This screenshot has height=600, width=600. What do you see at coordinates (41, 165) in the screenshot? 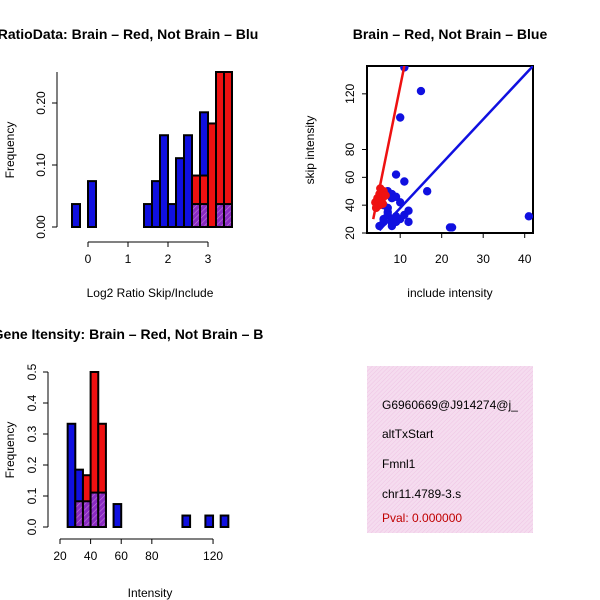
I see `y-tick-label: 0.10` at bounding box center [41, 165].